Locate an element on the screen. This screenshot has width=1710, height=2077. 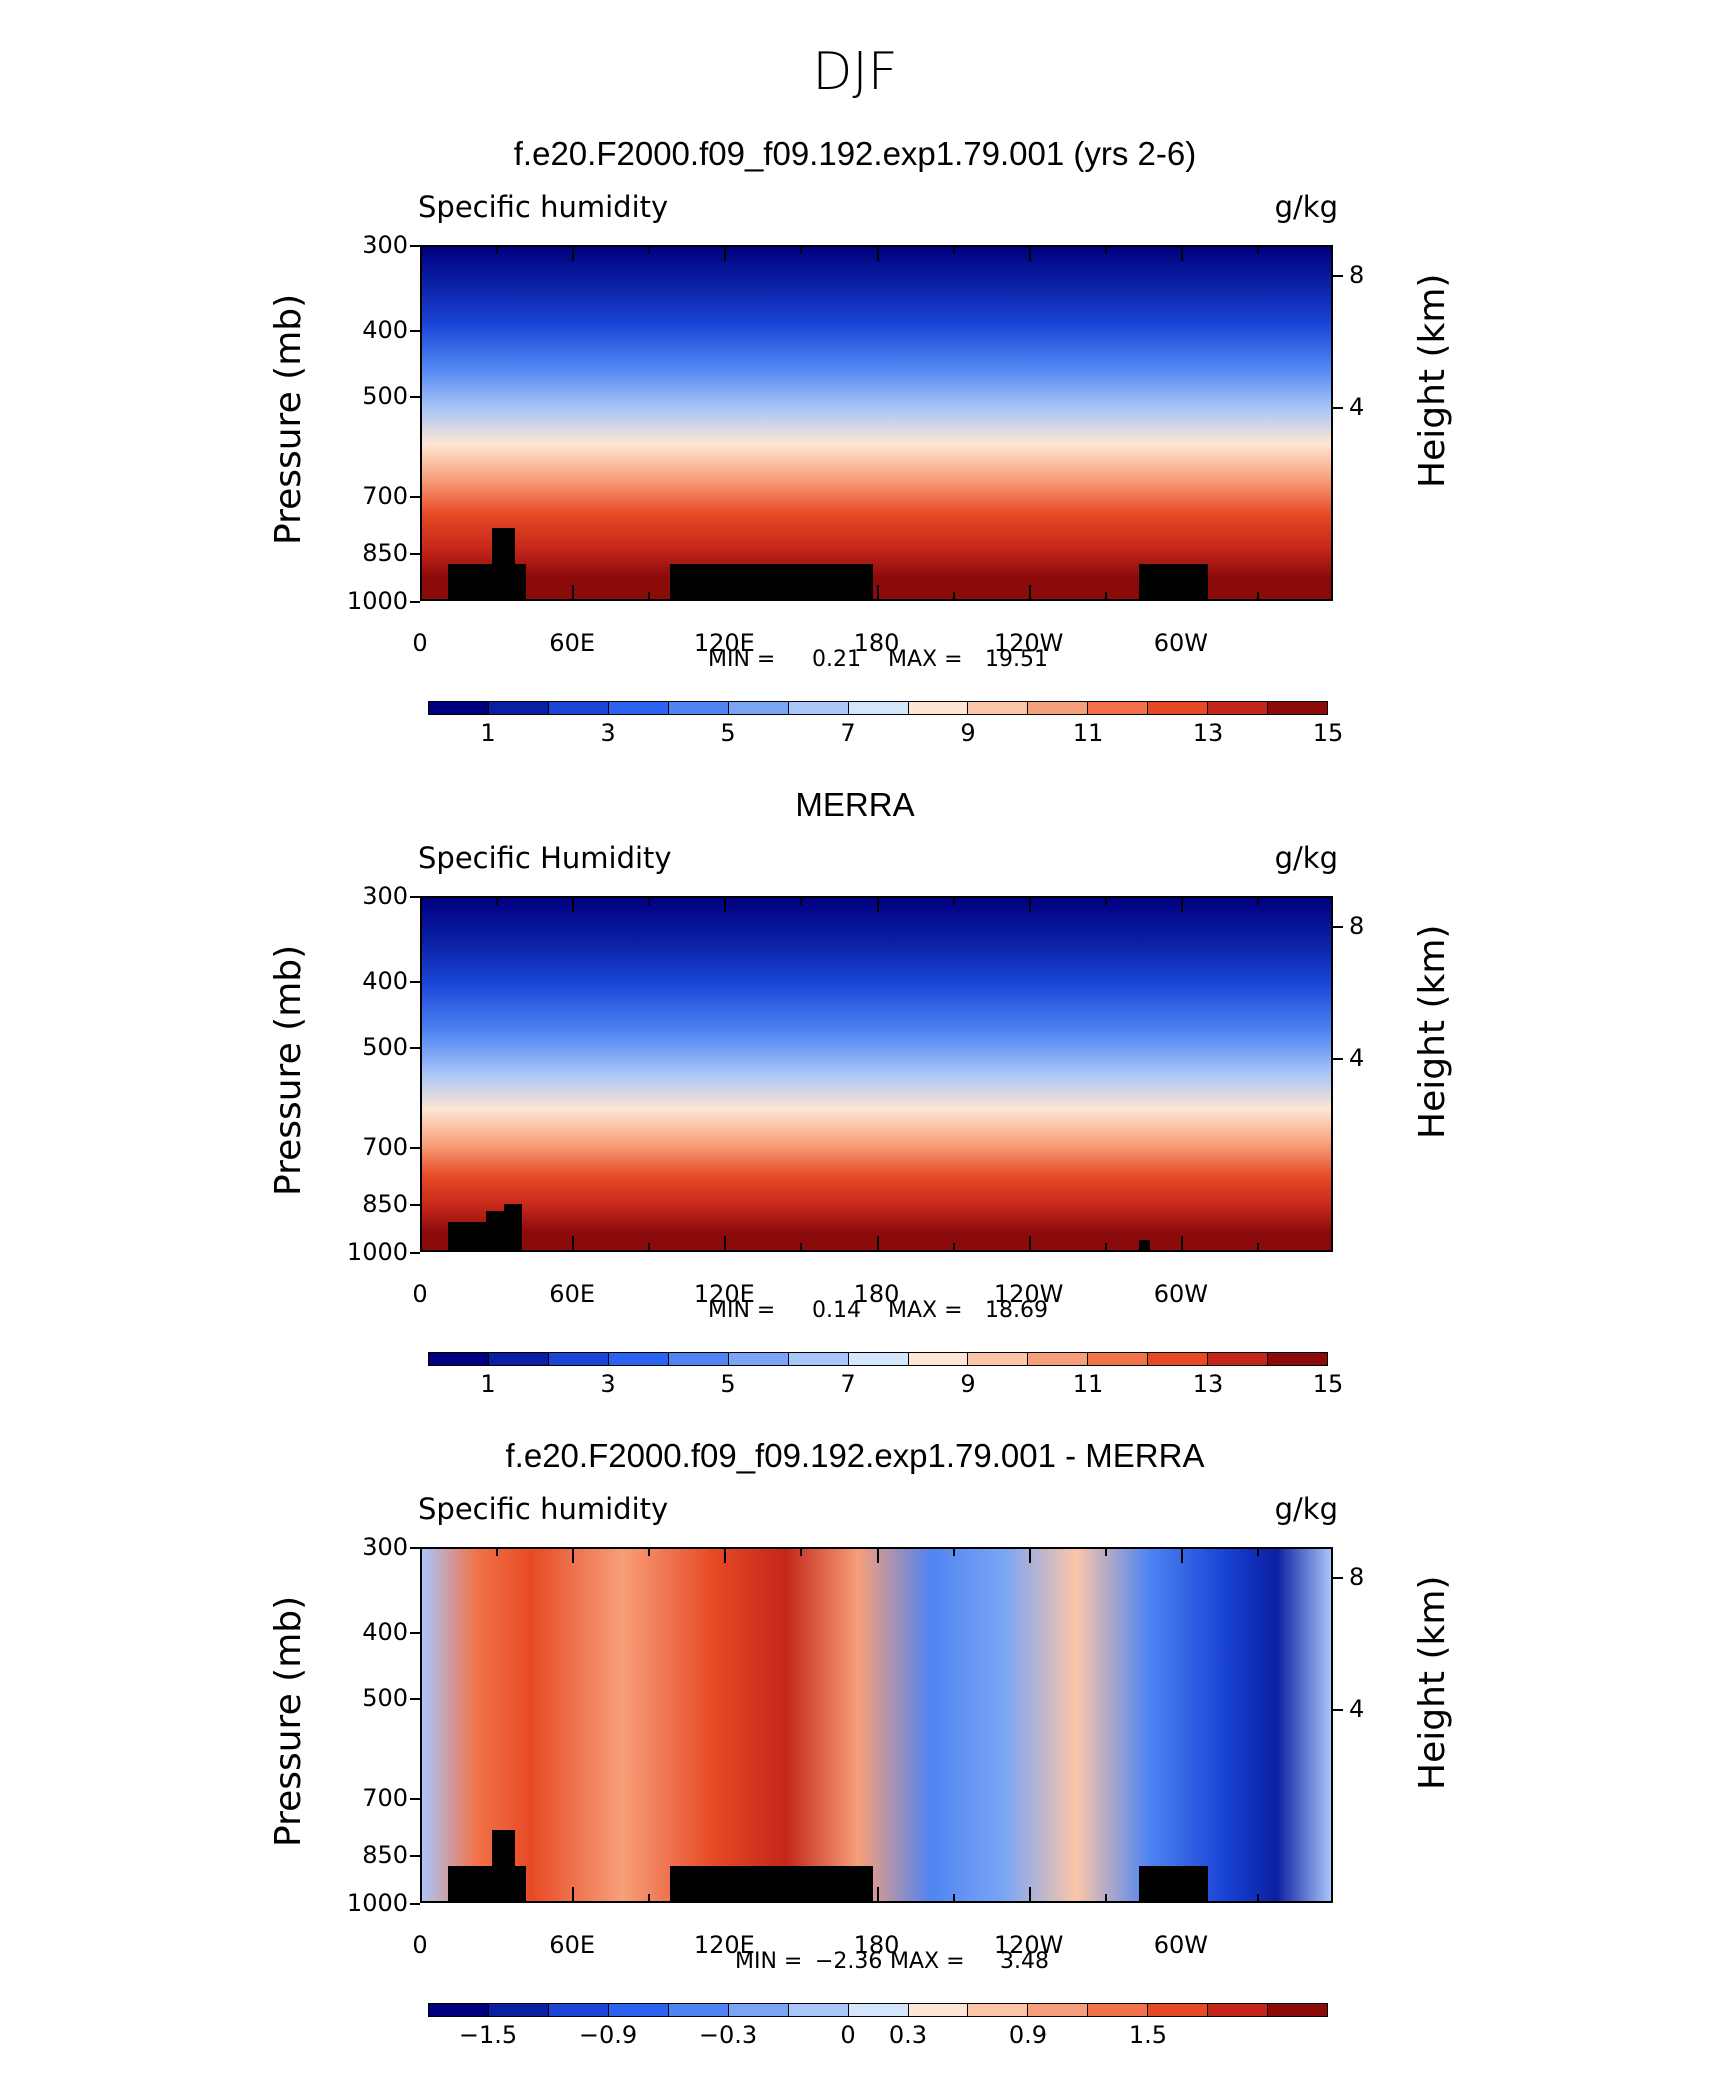
colorbar-tick-label: 1.5 is located at coordinates (1148, 2035).